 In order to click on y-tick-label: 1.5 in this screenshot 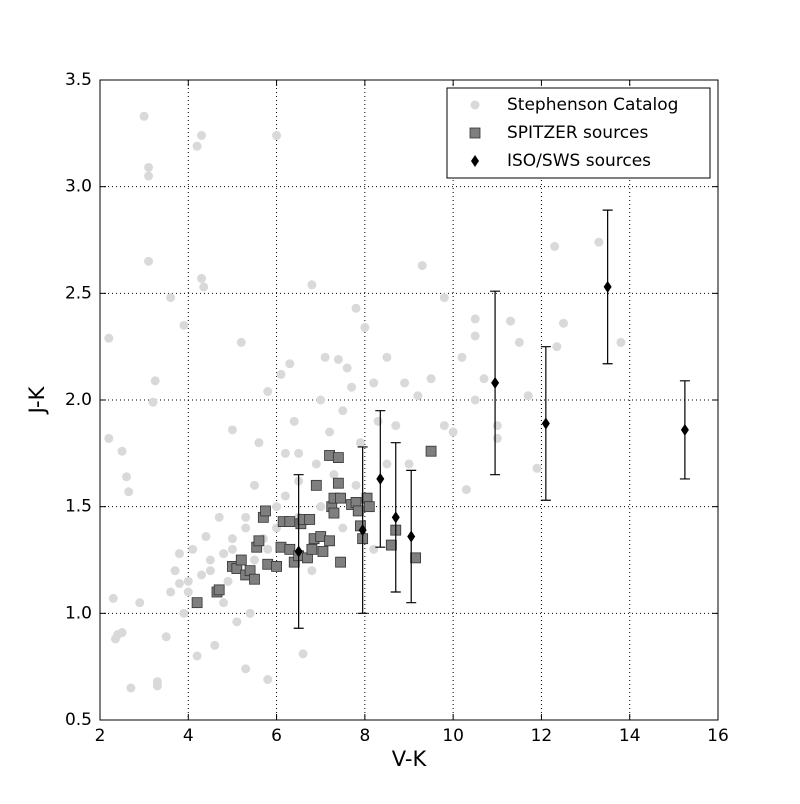, I will do `click(78, 507)`.